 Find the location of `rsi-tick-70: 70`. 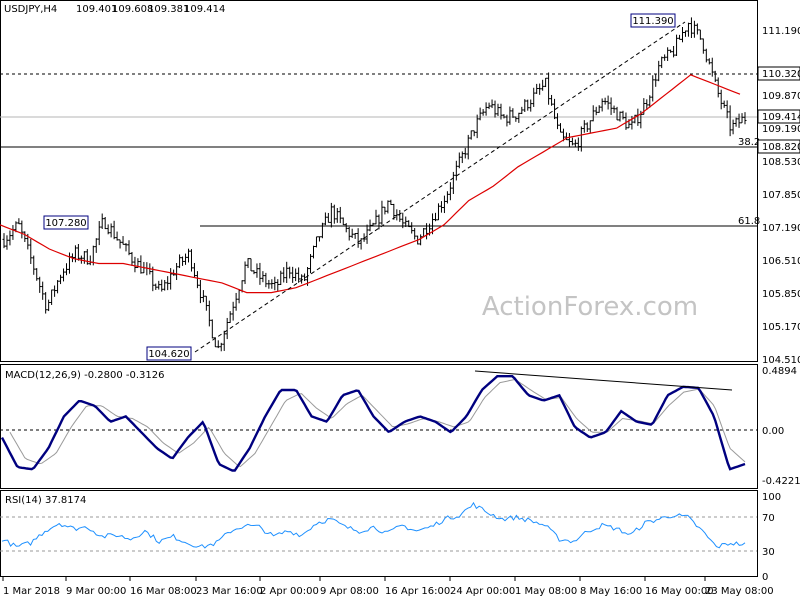

rsi-tick-70: 70 is located at coordinates (768, 518).